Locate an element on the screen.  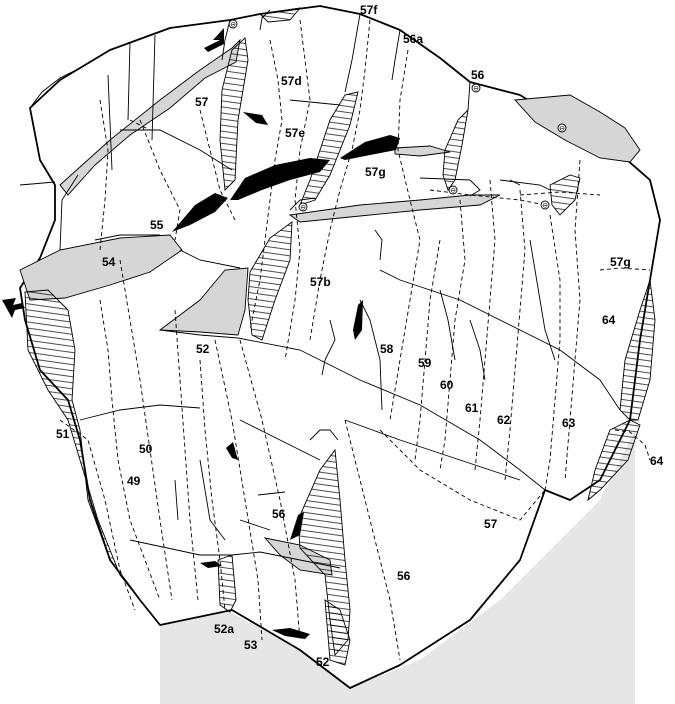
route-label-57g-mid: 57g is located at coordinates (375, 172).